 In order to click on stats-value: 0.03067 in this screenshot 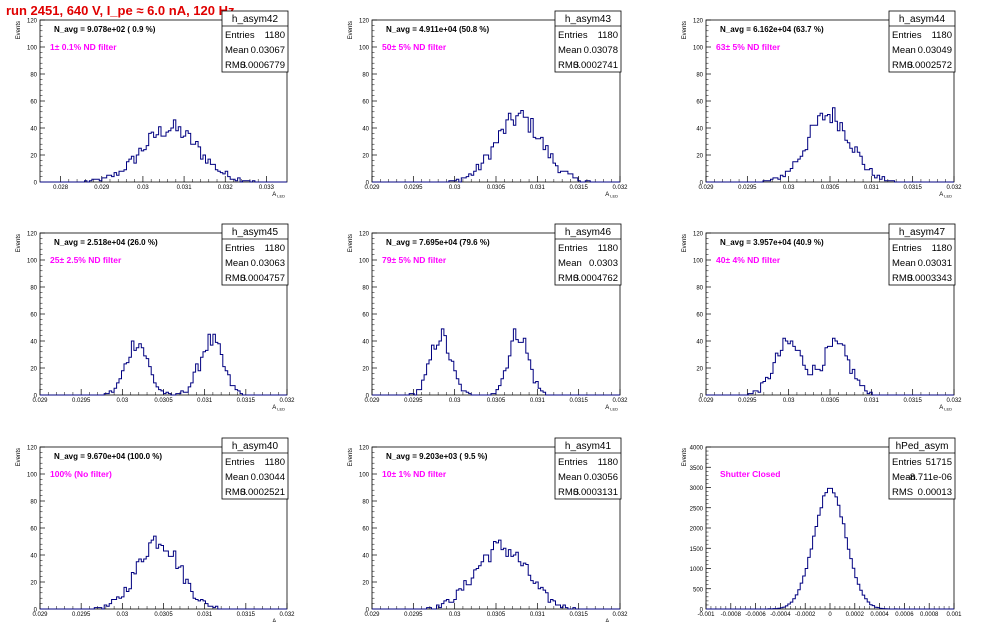, I will do `click(268, 50)`.